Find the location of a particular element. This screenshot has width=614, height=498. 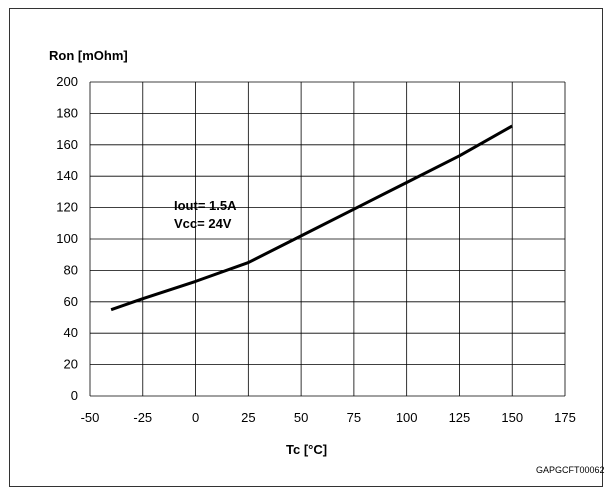

y-tick-label-1: 20 is located at coordinates (71, 364).